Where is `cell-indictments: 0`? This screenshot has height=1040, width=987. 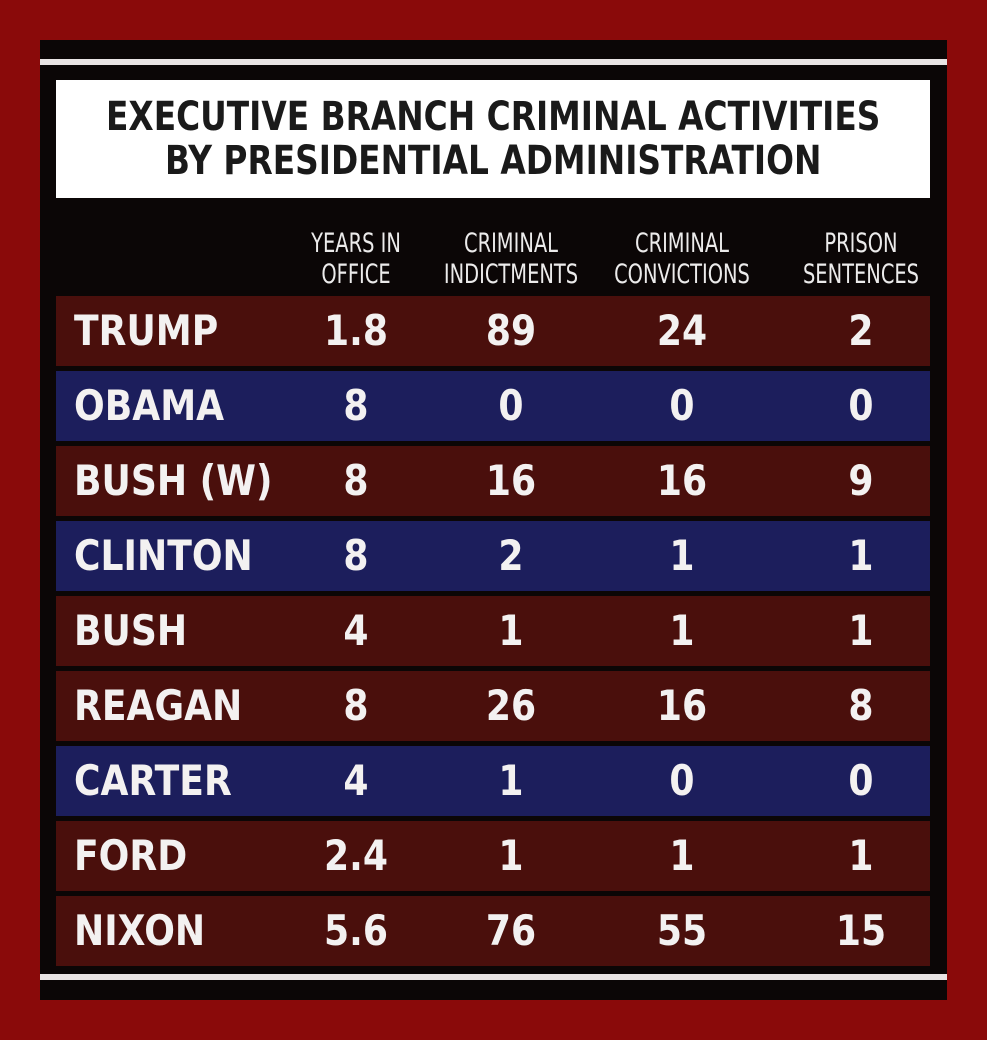 cell-indictments: 0 is located at coordinates (511, 405).